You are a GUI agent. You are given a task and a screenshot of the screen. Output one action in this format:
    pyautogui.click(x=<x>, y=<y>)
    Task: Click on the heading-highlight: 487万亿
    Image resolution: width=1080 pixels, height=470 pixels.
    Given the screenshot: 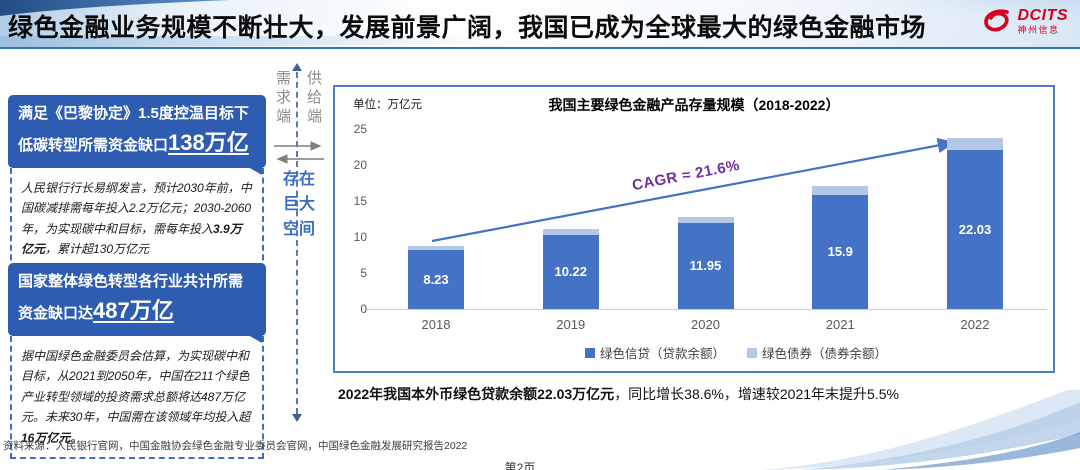 What is the action you would take?
    pyautogui.click(x=133, y=310)
    